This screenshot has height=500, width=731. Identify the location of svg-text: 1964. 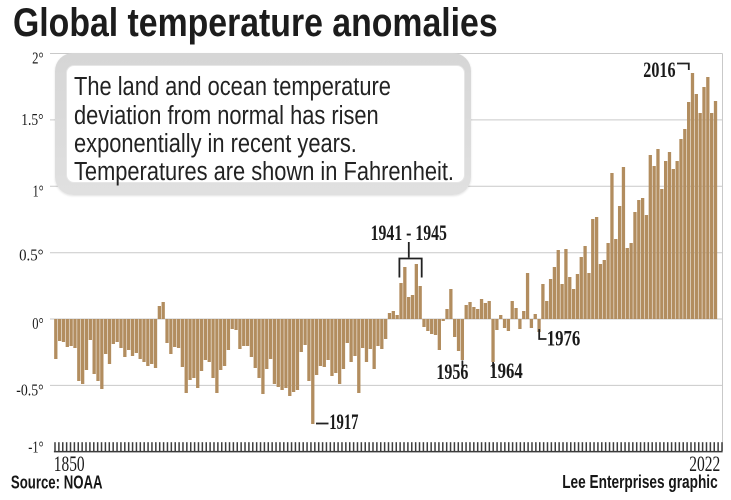
(506, 370).